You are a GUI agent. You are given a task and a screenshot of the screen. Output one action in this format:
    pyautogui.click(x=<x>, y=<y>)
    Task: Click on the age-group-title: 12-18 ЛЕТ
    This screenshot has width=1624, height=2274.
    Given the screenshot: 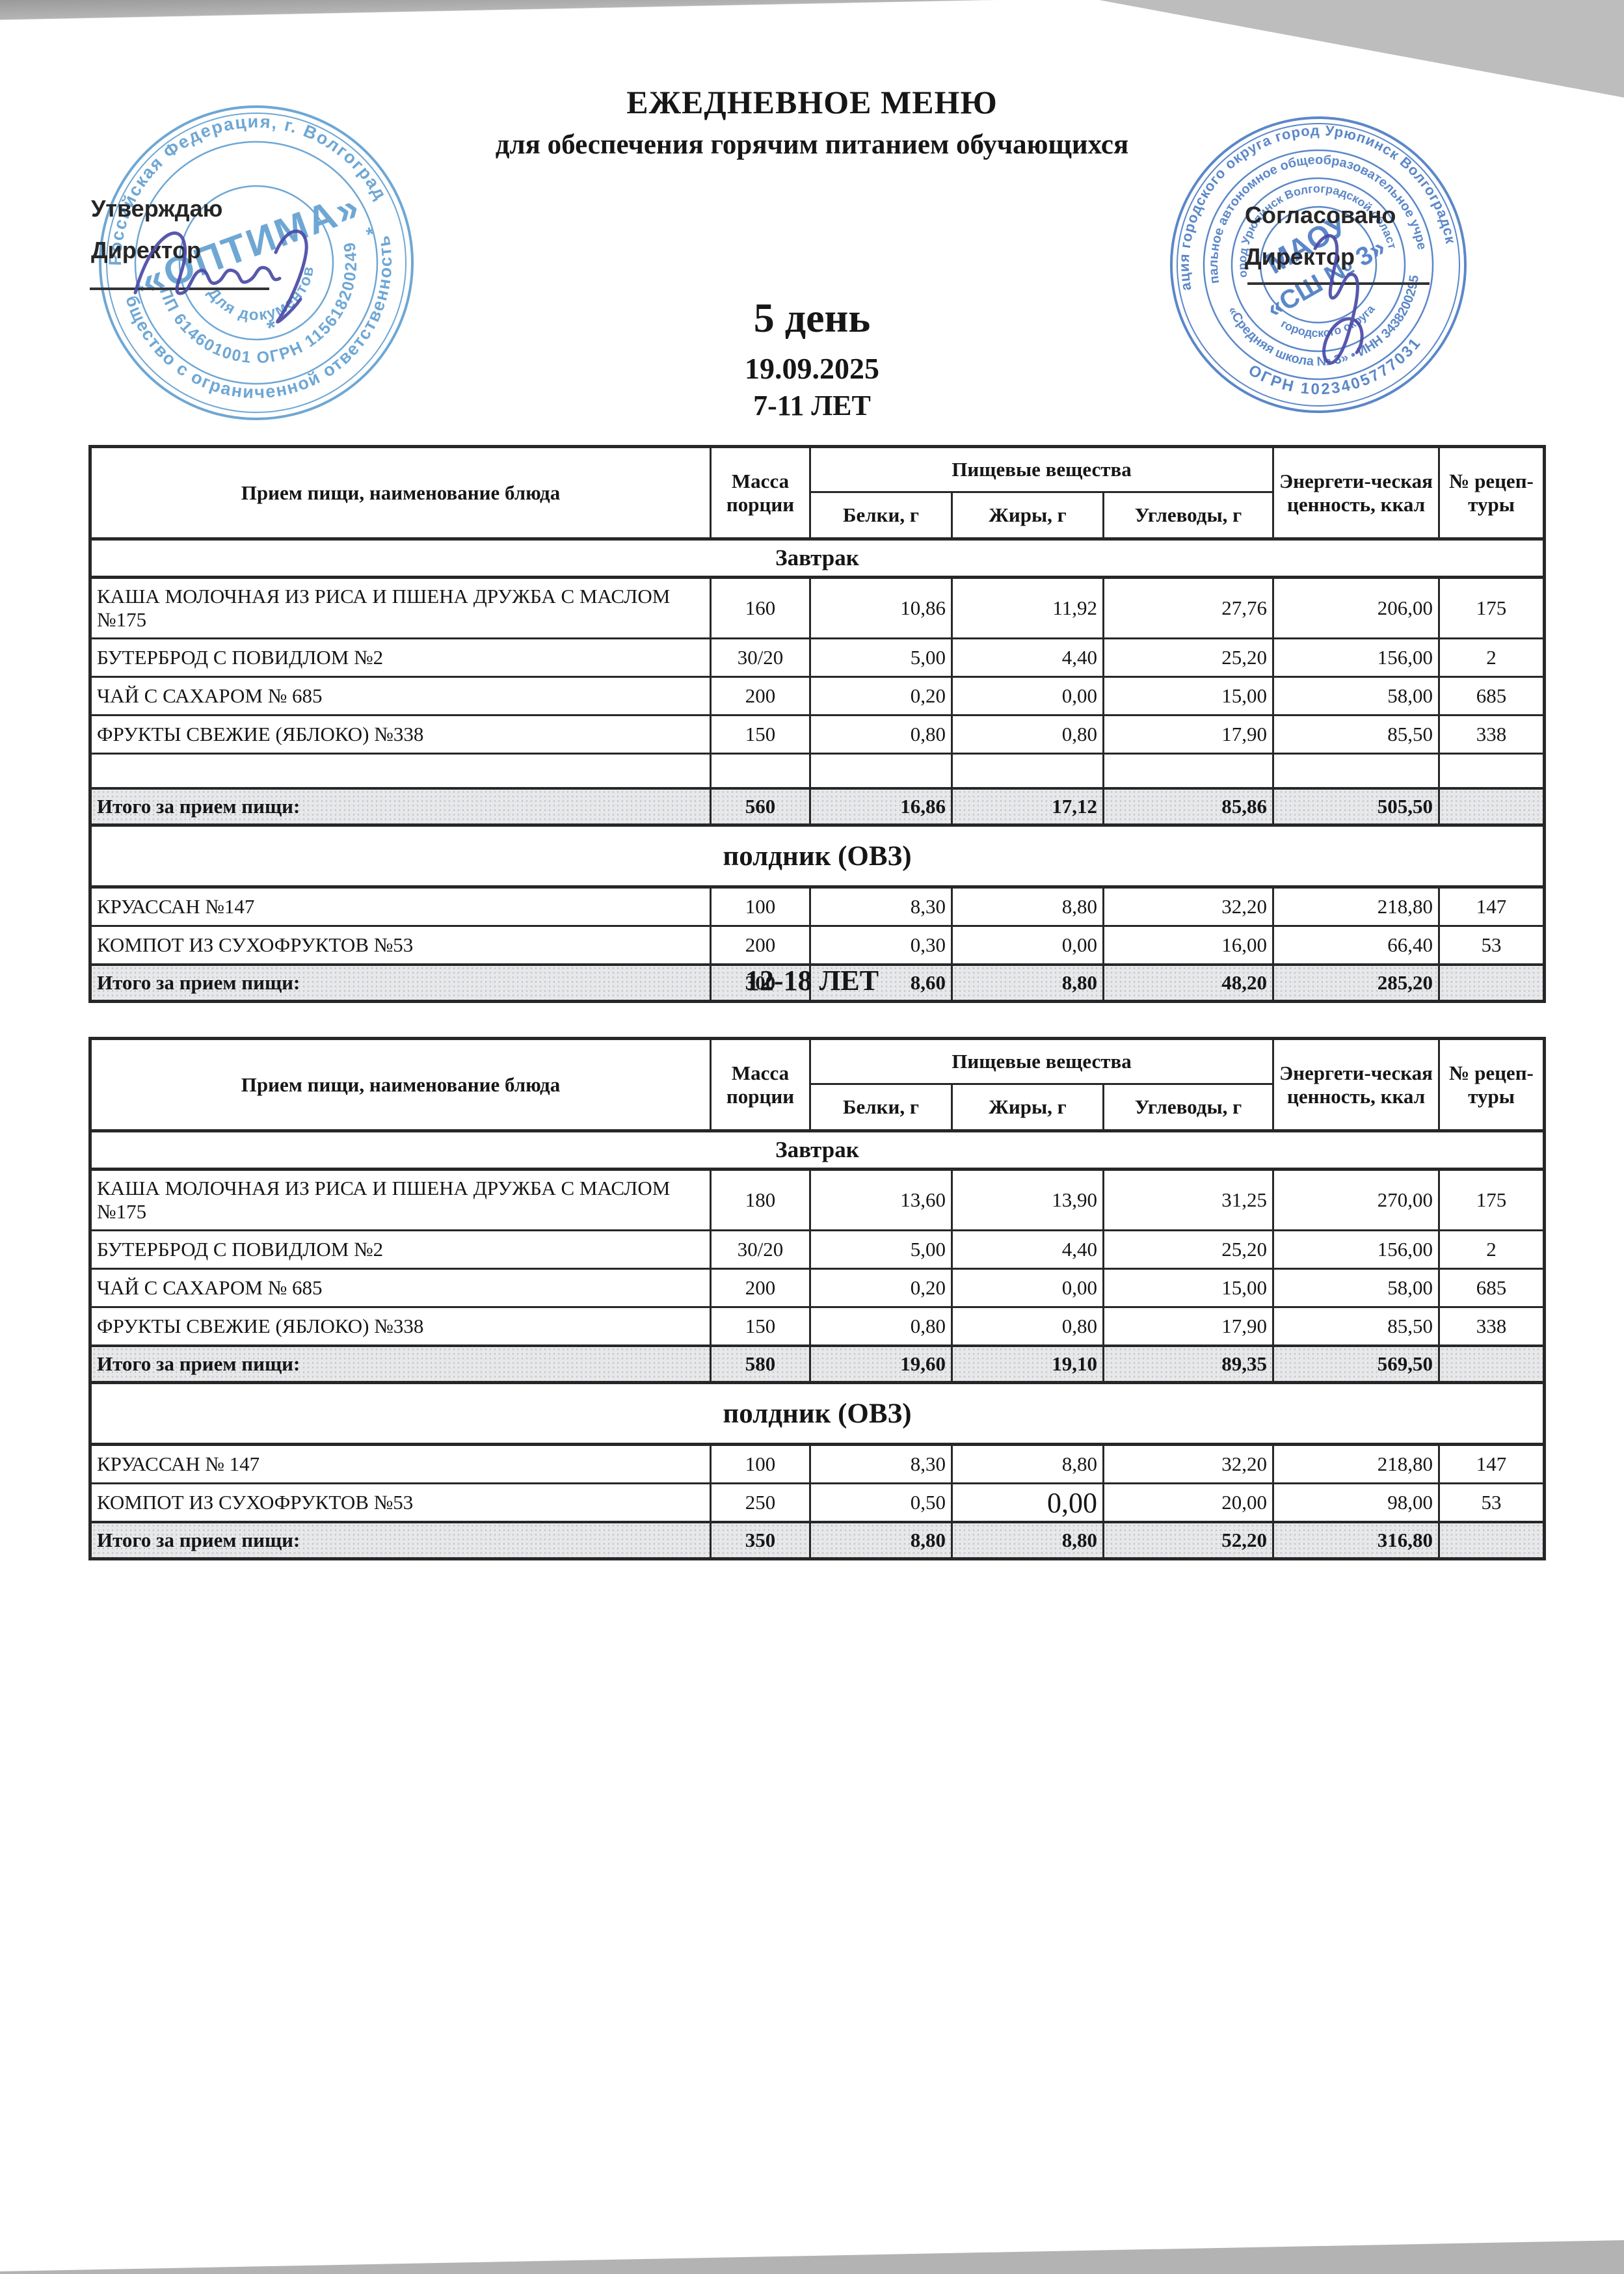 What is the action you would take?
    pyautogui.click(x=812, y=981)
    